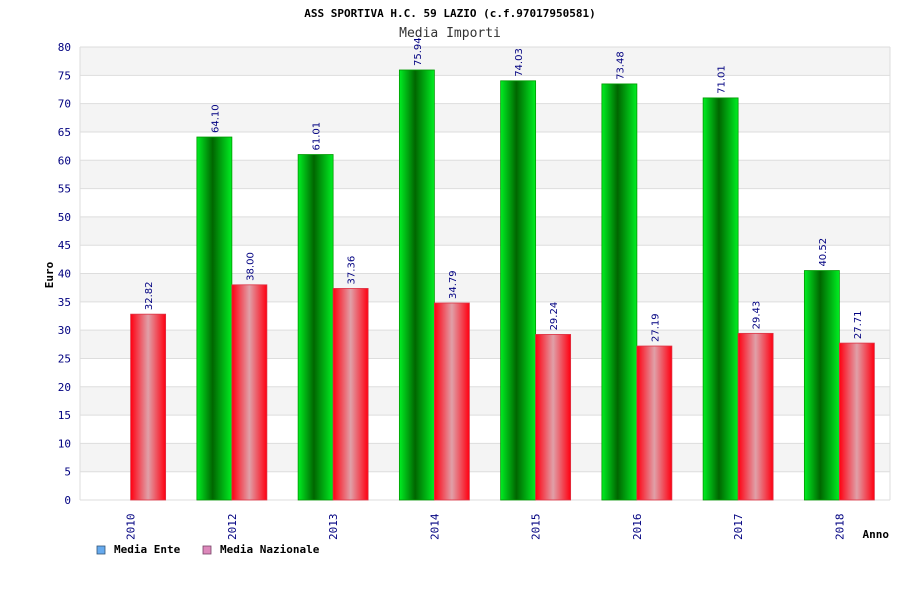  I want to click on y-tick-label: 50, so click(64, 217).